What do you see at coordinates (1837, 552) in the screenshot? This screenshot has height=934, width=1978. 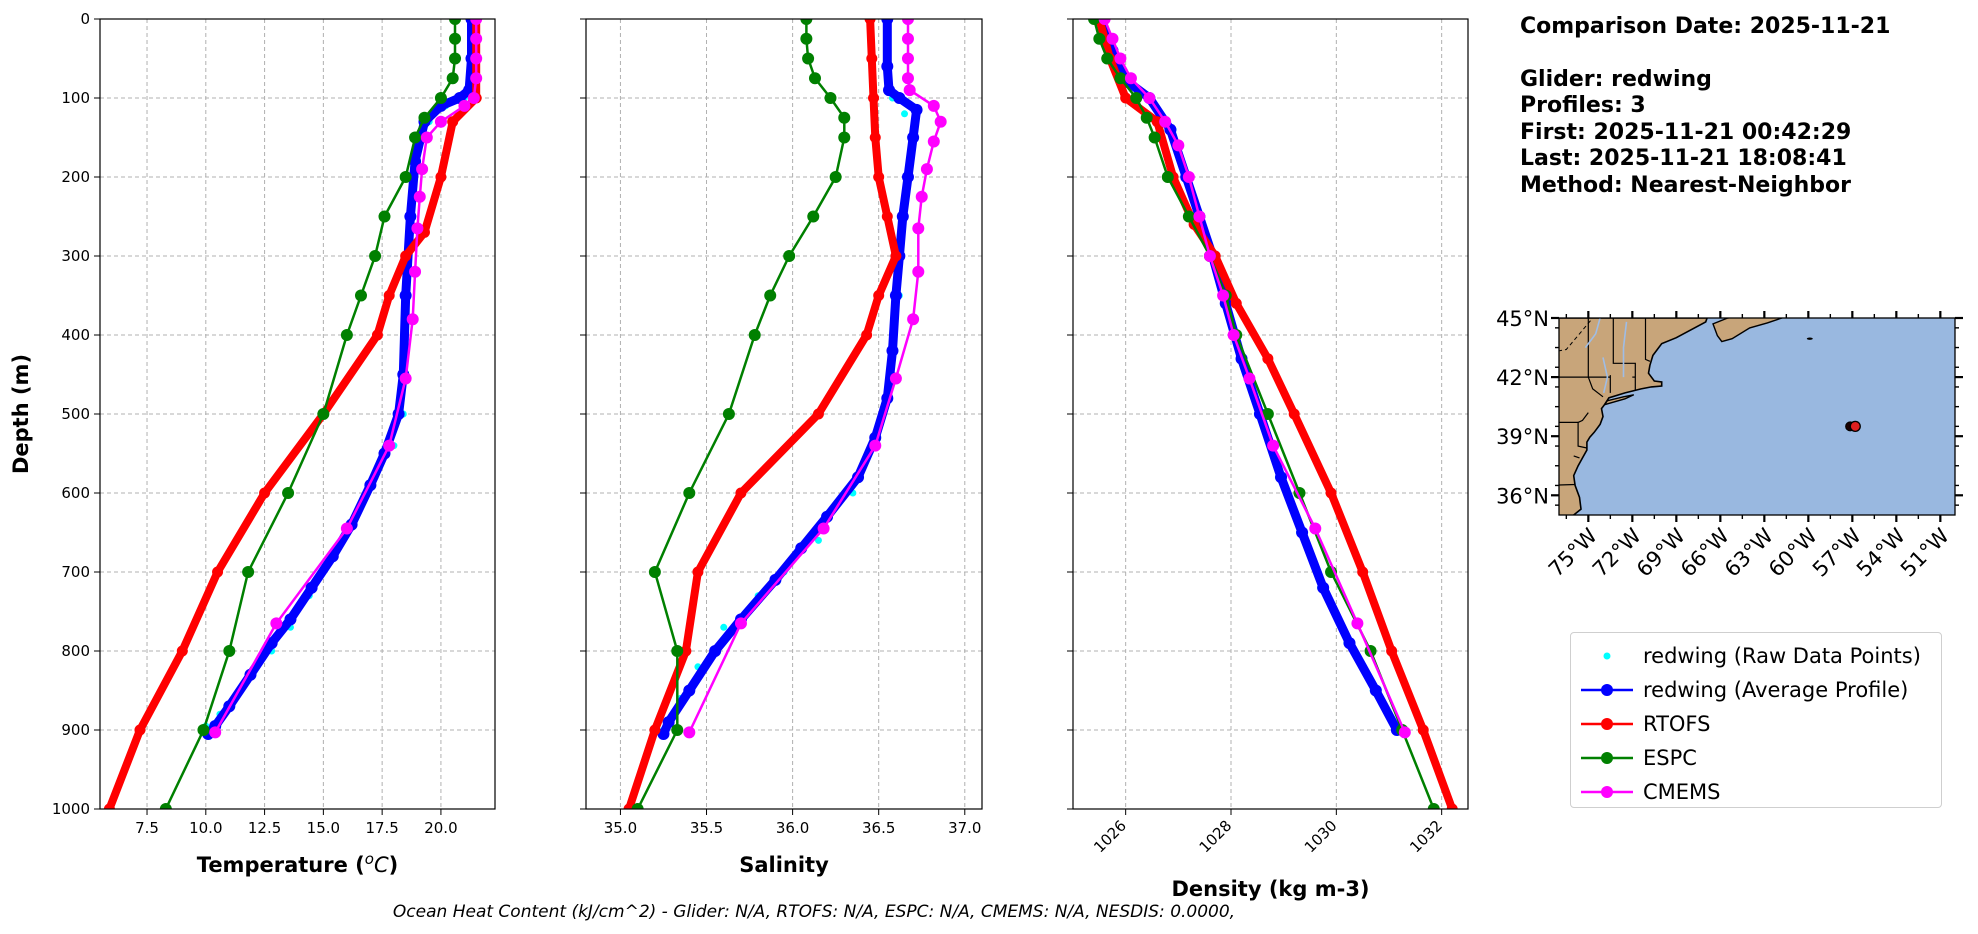 I see `map-x-tick-label: 57°W` at bounding box center [1837, 552].